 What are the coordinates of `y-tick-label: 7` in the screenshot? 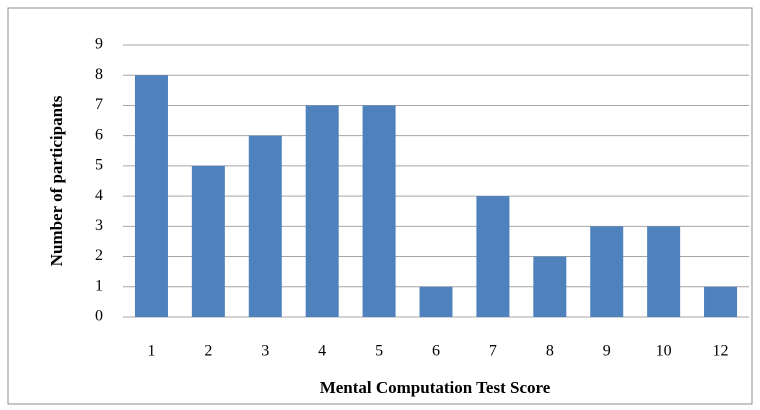 It's located at (99, 104).